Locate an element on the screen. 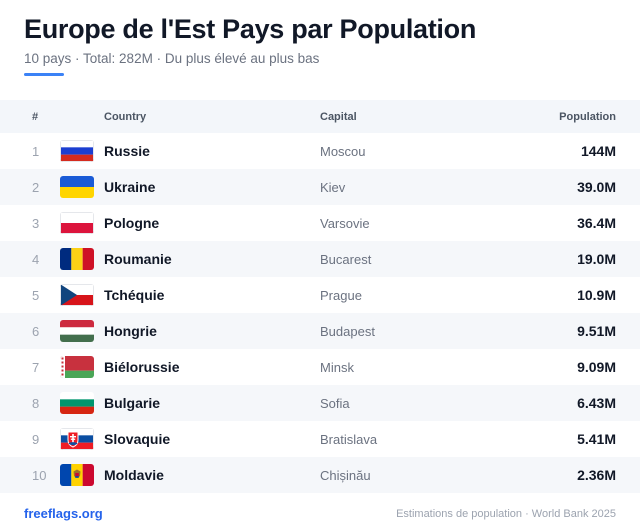 This screenshot has height=532, width=640. population-cell: 2.36M is located at coordinates (596, 475).